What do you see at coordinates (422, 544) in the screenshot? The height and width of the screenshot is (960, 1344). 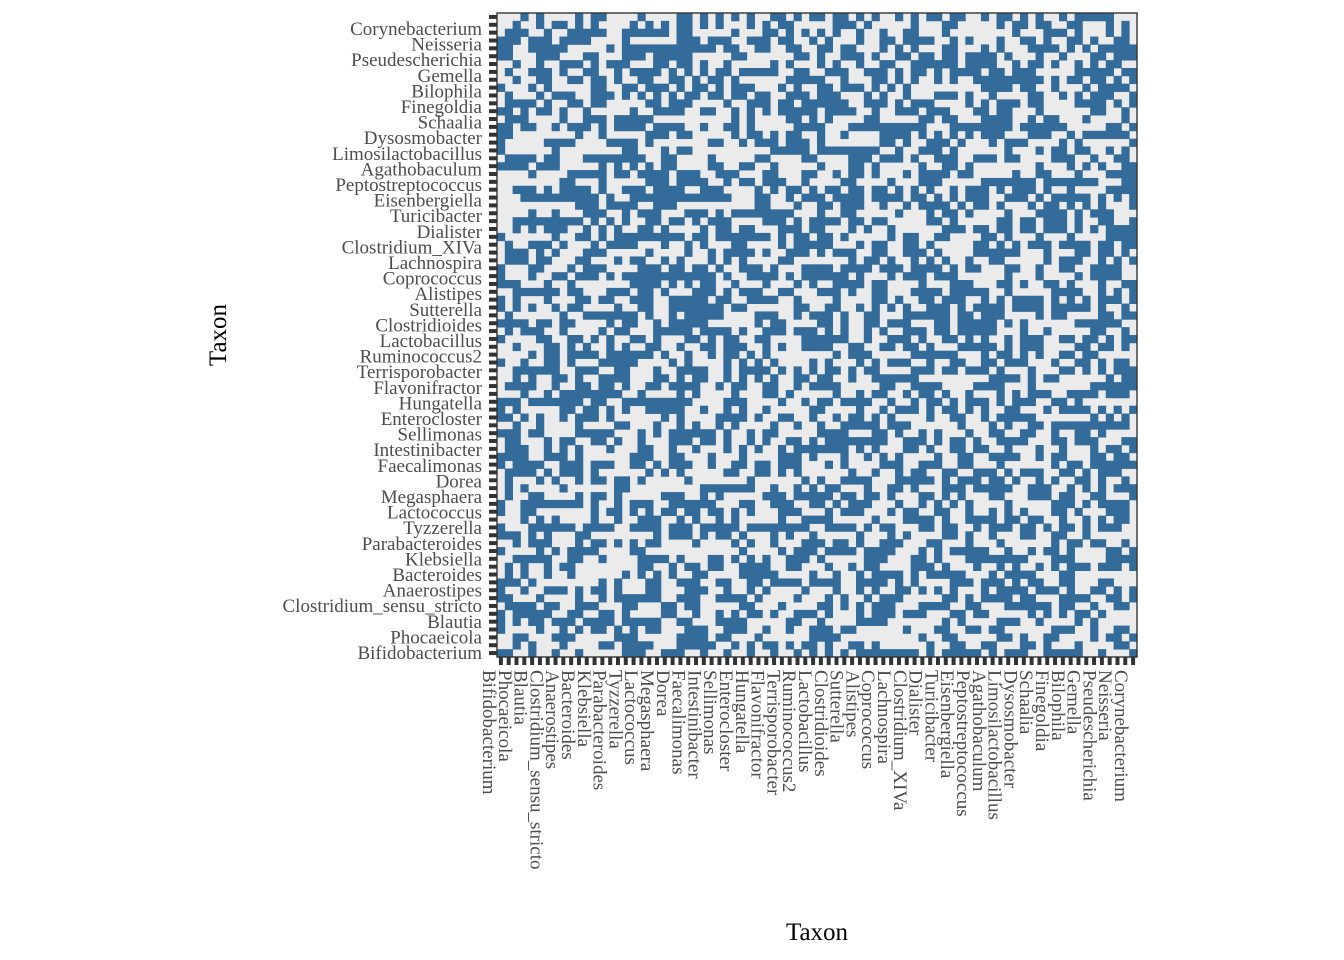 I see `y-tick-label: Parabacteroides` at bounding box center [422, 544].